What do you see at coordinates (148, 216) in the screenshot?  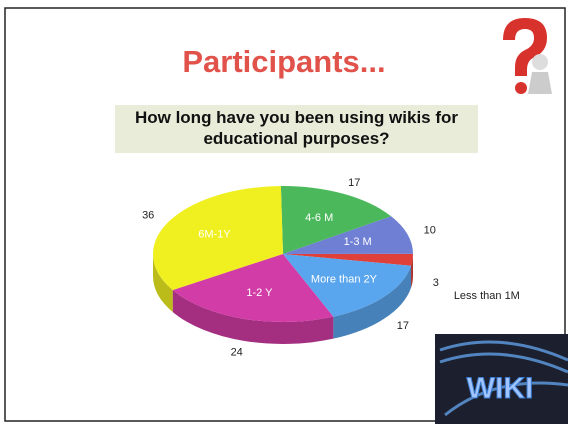 I see `value-label: 36` at bounding box center [148, 216].